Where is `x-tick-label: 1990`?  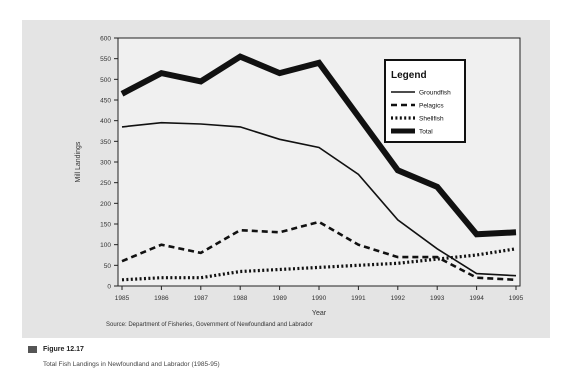
x-tick-label: 1990 is located at coordinates (319, 298).